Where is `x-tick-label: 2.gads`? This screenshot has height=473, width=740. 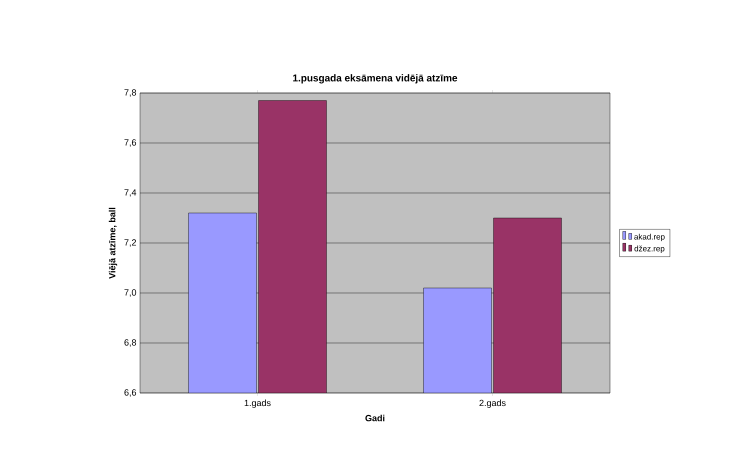
x-tick-label: 2.gads is located at coordinates (493, 404).